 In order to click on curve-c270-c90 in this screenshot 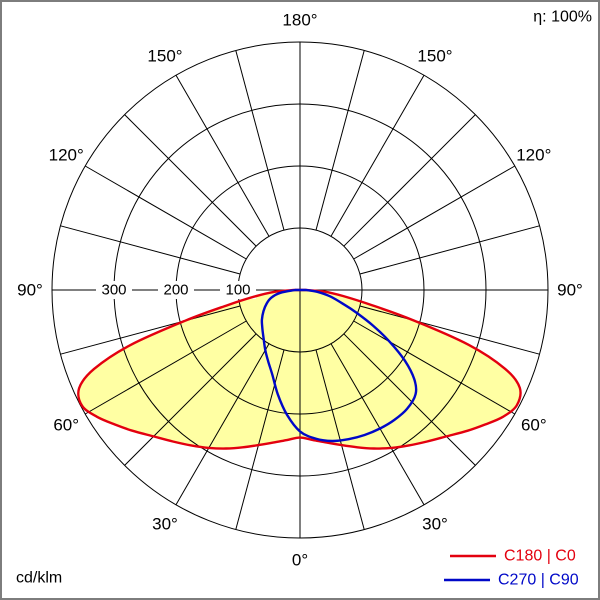, I will do `click(339, 365)`.